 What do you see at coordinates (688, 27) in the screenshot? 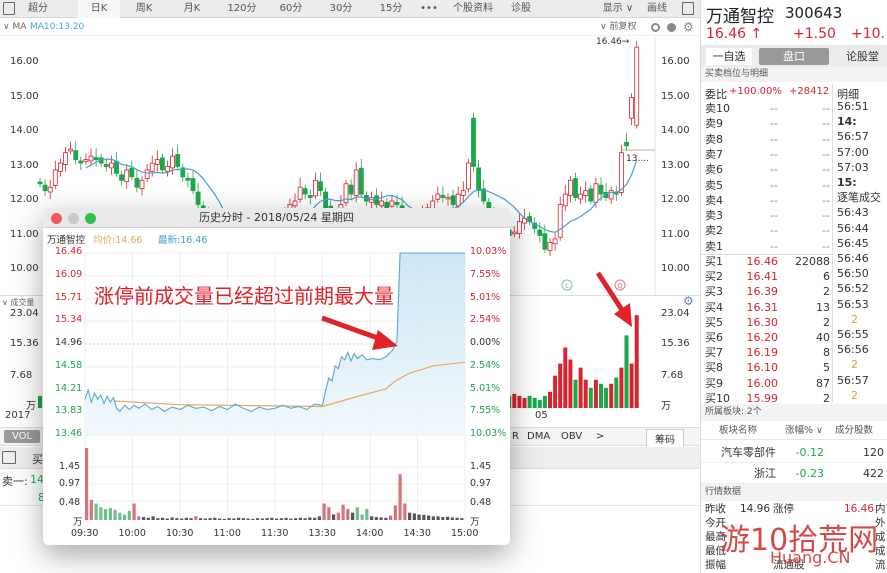
I see `settings-gear-icon: ⚙` at bounding box center [688, 27].